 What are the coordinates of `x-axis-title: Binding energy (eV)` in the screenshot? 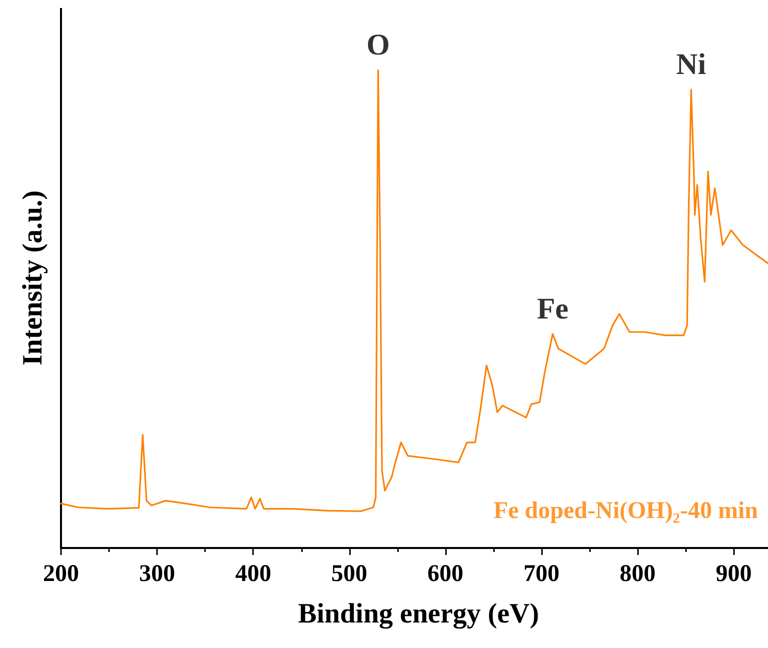 It's located at (419, 614).